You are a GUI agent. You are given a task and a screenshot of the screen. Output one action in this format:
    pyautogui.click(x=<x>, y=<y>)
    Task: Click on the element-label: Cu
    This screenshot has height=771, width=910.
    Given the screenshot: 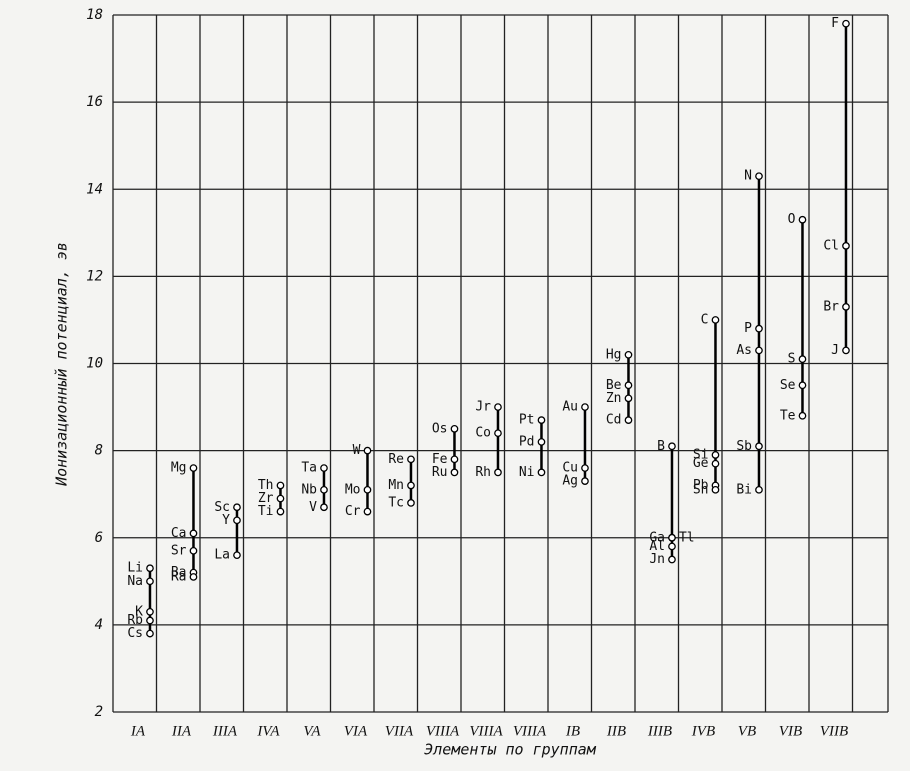 What is the action you would take?
    pyautogui.click(x=570, y=468)
    